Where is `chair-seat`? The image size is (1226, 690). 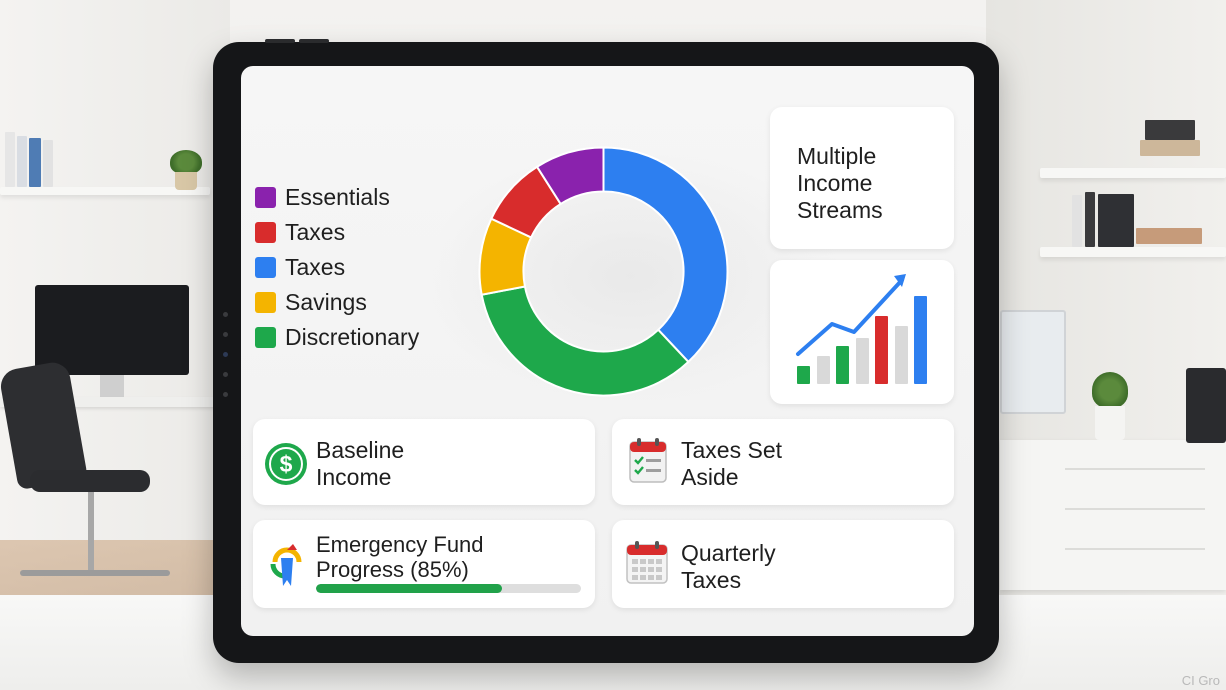 chair-seat is located at coordinates (90, 481).